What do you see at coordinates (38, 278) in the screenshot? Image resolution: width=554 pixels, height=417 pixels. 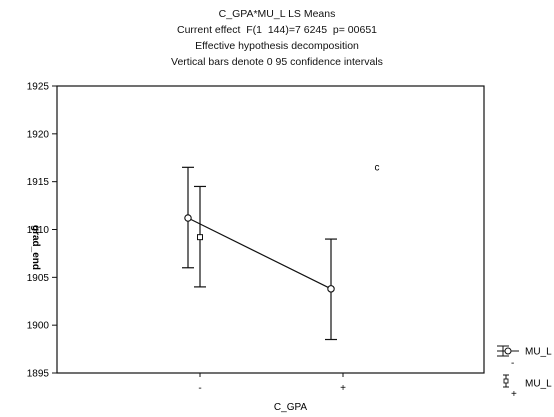 I see `y-tick-label: 1905` at bounding box center [38, 278].